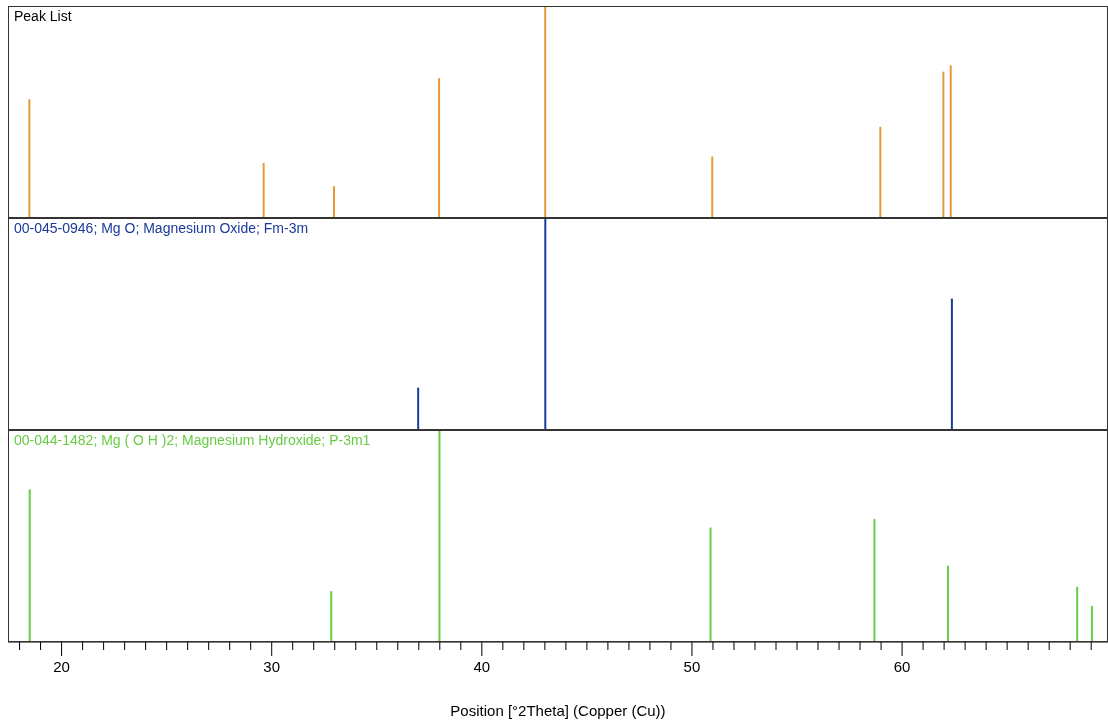  Describe the element at coordinates (558, 710) in the screenshot. I see `x-axis-title: Position [°2Theta] (Copper (Cu))` at that location.